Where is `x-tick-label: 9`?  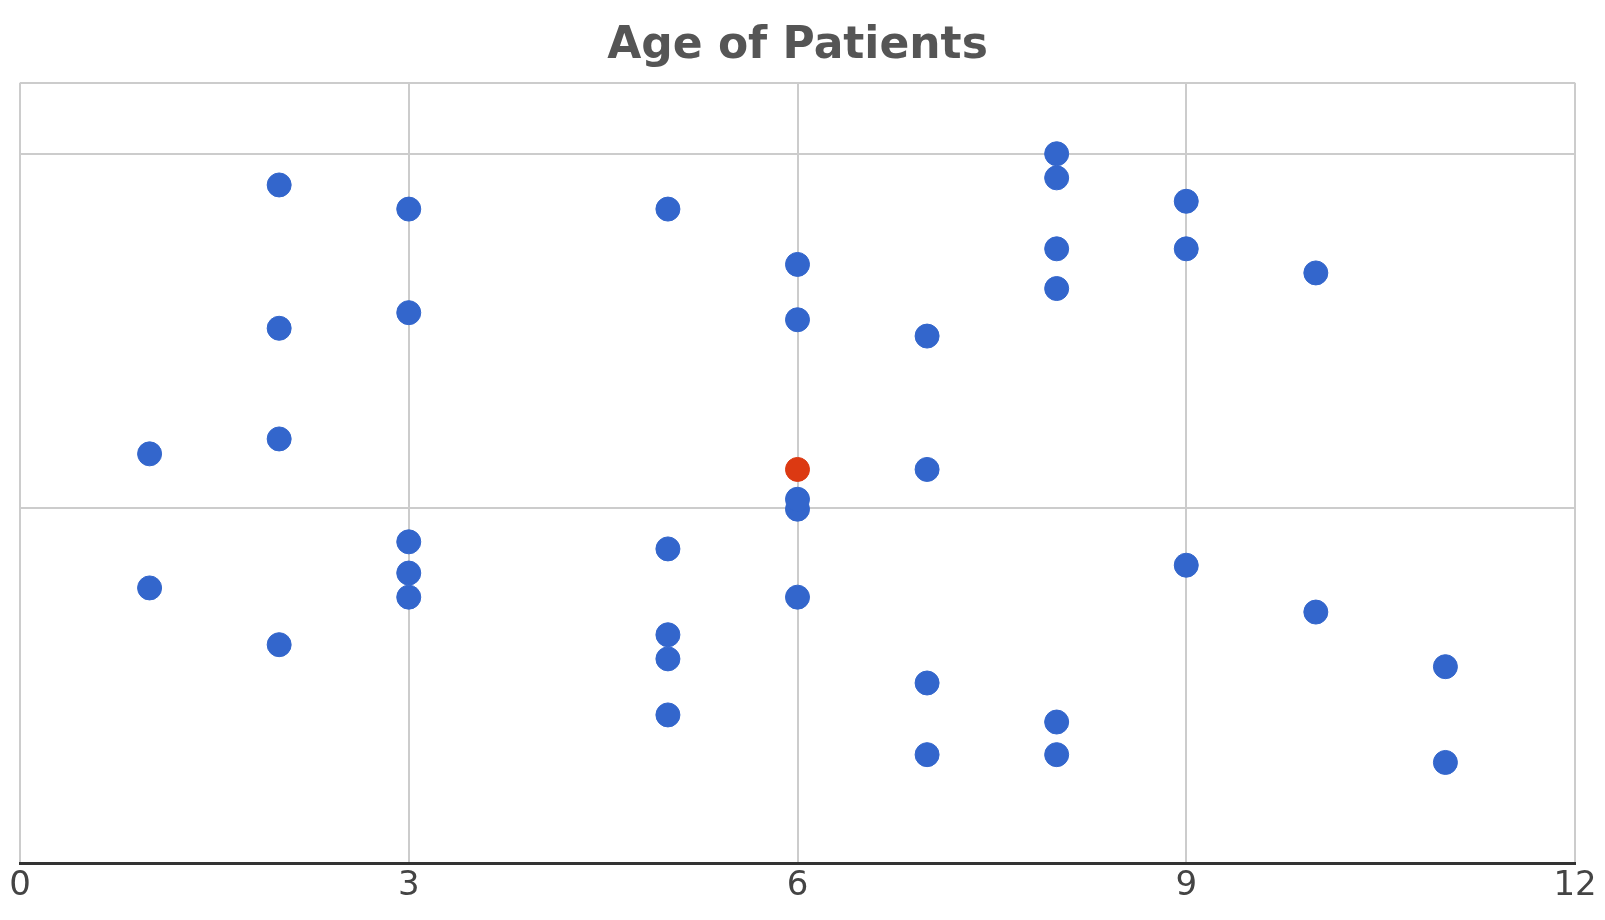
x-tick-label: 9 is located at coordinates (1186, 883).